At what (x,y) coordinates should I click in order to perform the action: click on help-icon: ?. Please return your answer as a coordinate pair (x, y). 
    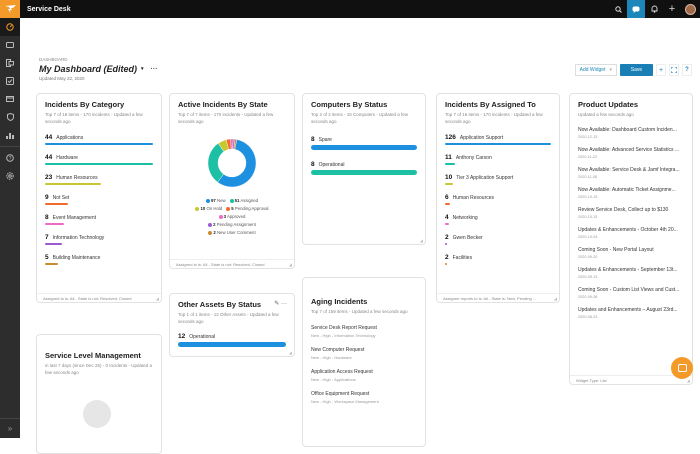
    Looking at the image, I should click on (10, 158).